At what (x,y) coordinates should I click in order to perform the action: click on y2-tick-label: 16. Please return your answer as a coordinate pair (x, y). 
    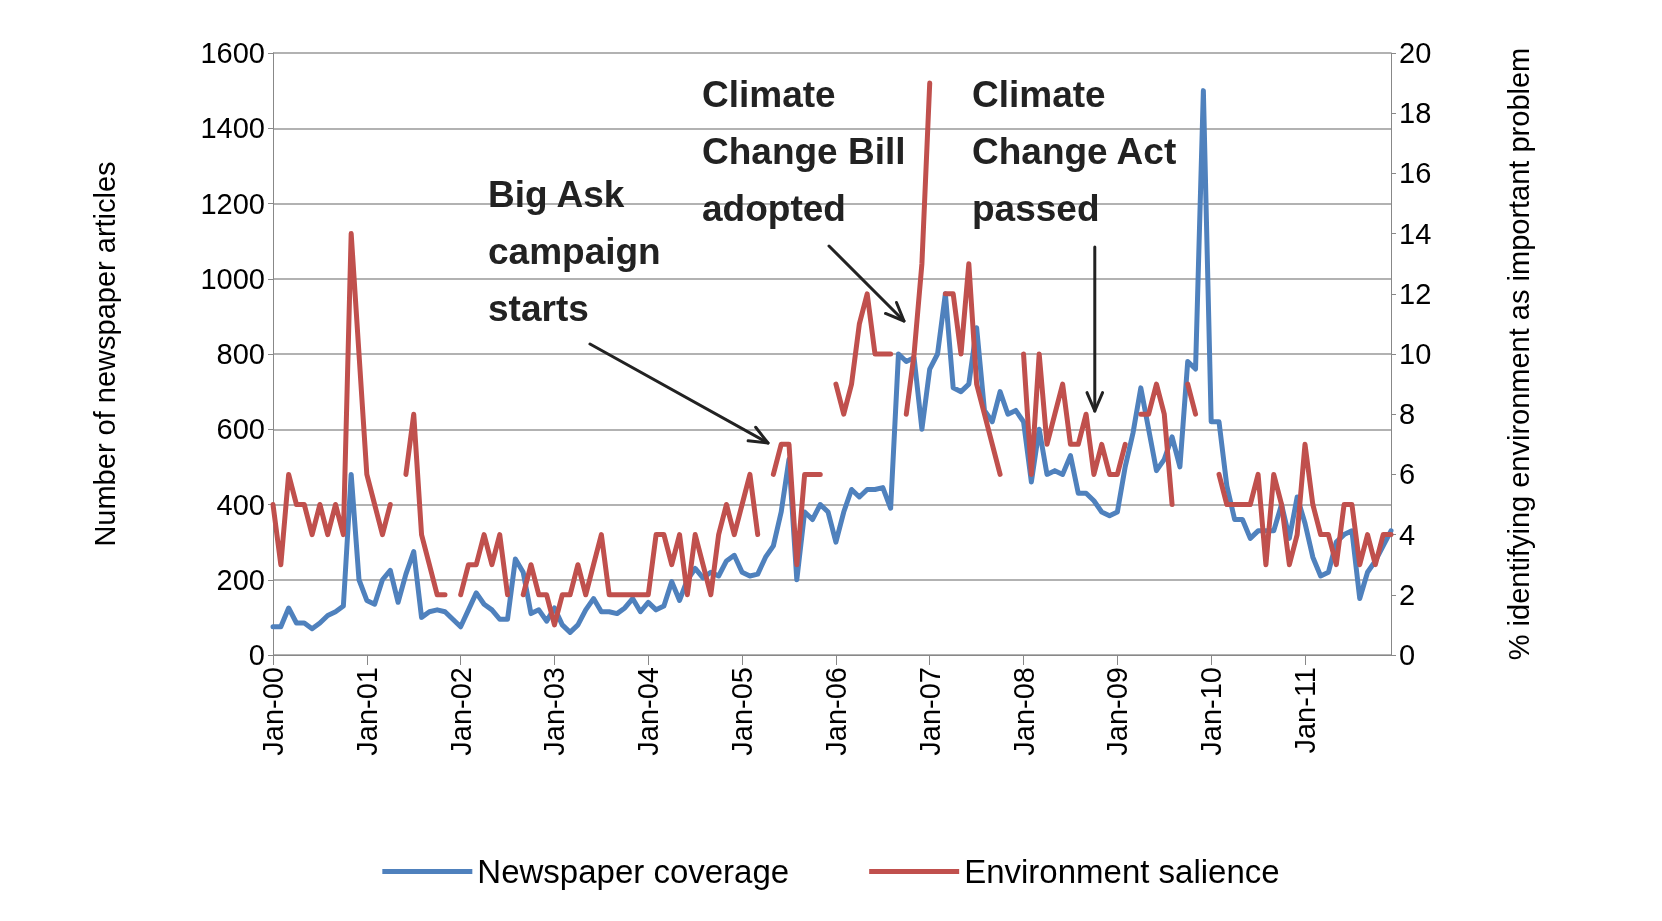
    Looking at the image, I should click on (1415, 173).